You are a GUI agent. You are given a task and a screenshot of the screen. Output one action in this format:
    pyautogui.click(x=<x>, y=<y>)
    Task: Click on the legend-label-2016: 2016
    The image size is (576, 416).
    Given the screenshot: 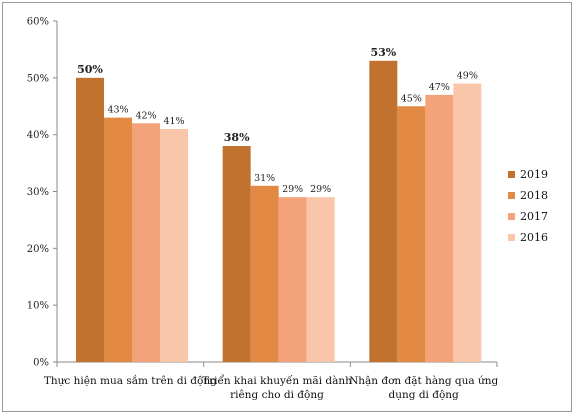 What is the action you would take?
    pyautogui.click(x=534, y=237)
    